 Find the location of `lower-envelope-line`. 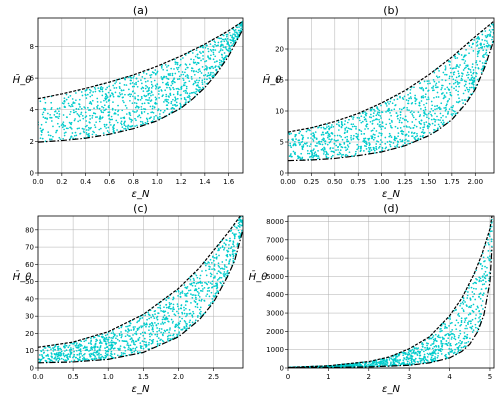

lower-envelope-line is located at coordinates (140, 85).